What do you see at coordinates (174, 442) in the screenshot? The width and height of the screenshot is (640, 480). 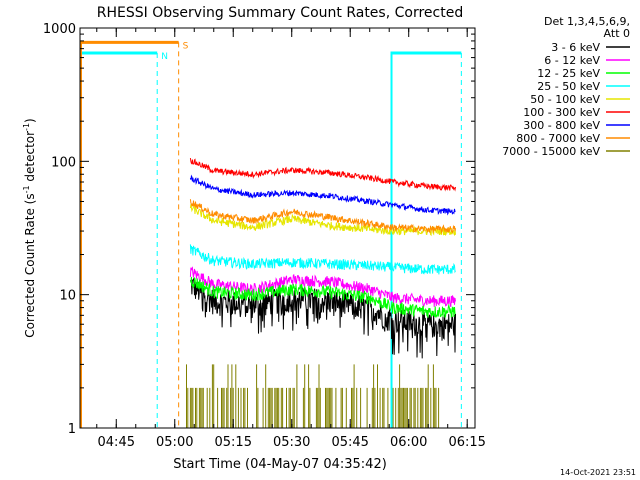 I see `x-tick-label-0500: 05:00` at bounding box center [174, 442].